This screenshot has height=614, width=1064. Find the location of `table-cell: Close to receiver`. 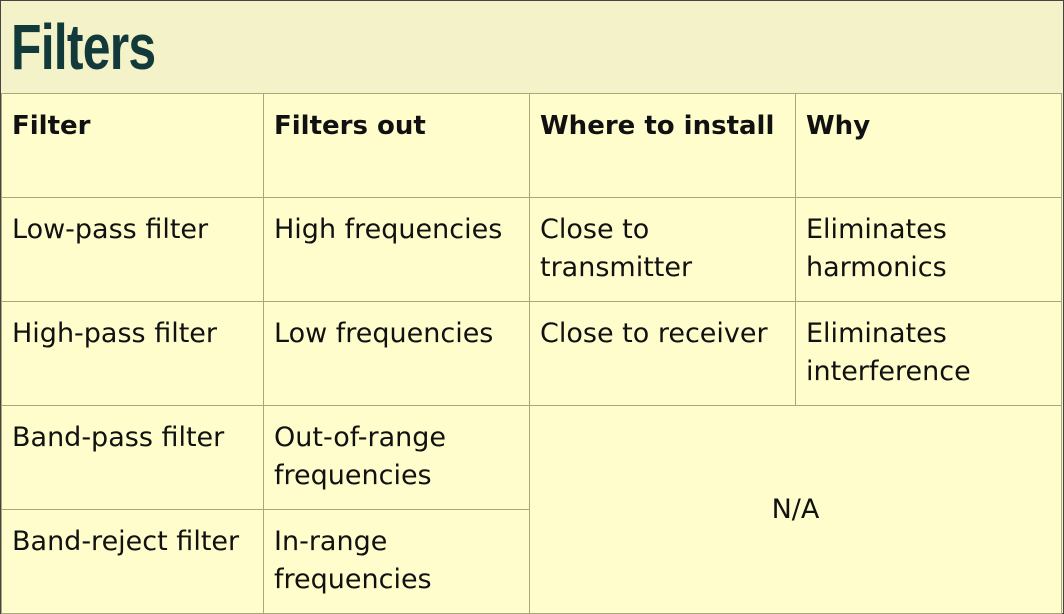

table-cell: Close to receiver is located at coordinates (662, 353).